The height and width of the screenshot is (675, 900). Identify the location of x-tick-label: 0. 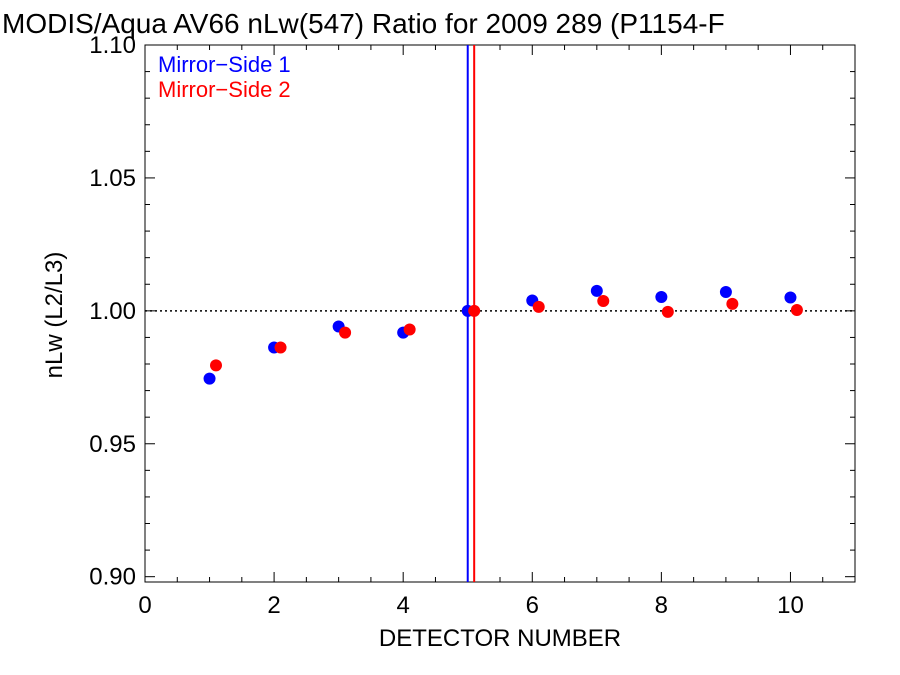
(144, 605).